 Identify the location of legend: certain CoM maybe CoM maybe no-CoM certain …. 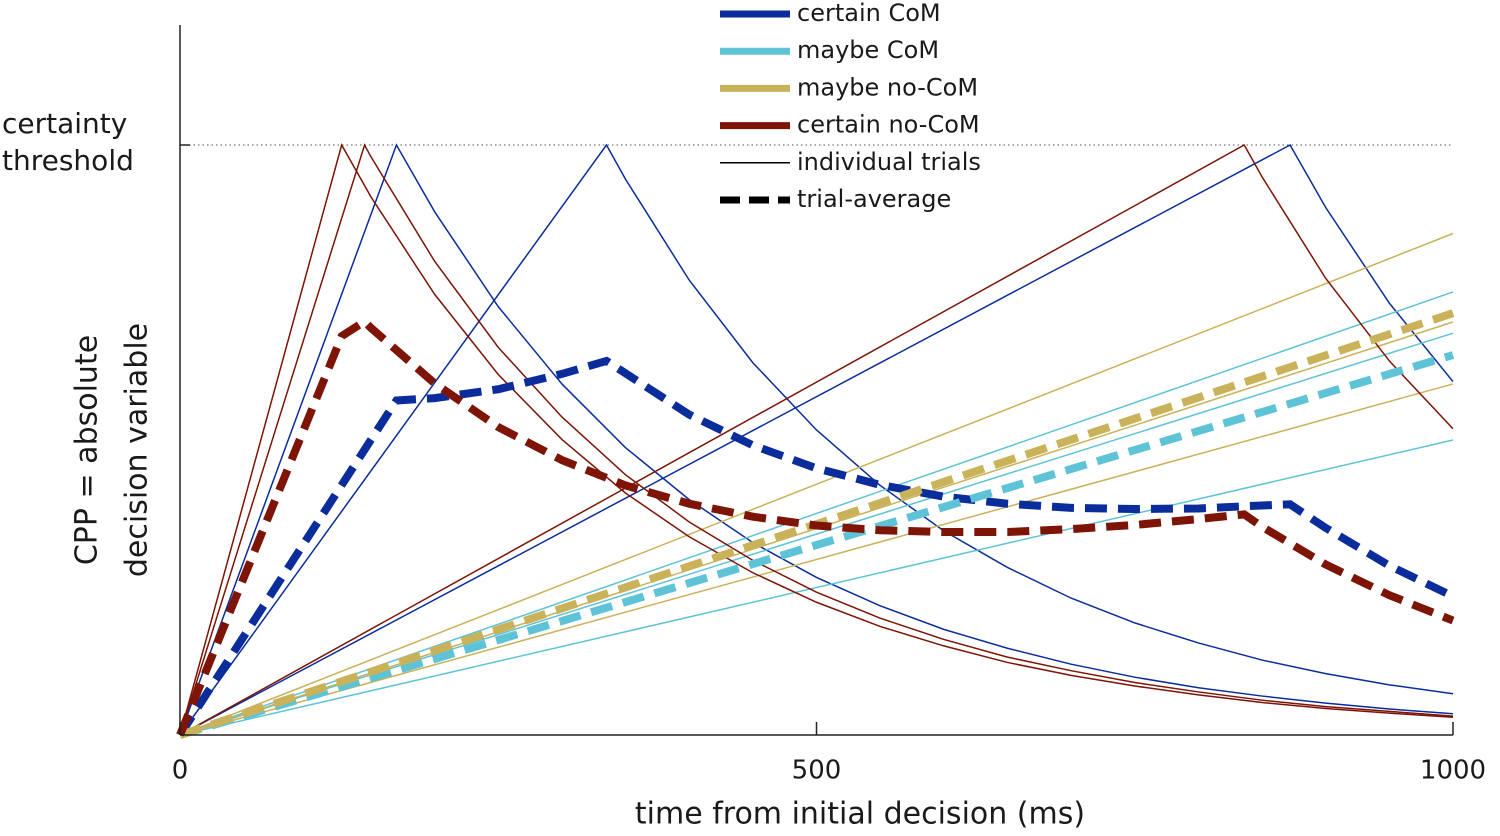
(850, 106).